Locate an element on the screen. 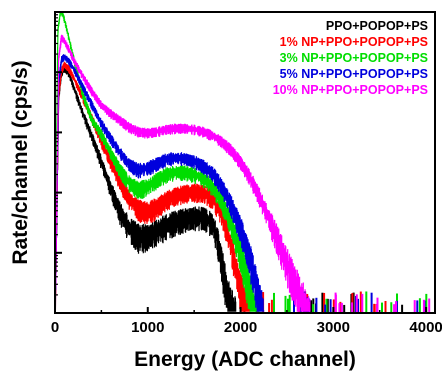 The height and width of the screenshot is (378, 442). x-tick-label: 4000 is located at coordinates (425, 327).